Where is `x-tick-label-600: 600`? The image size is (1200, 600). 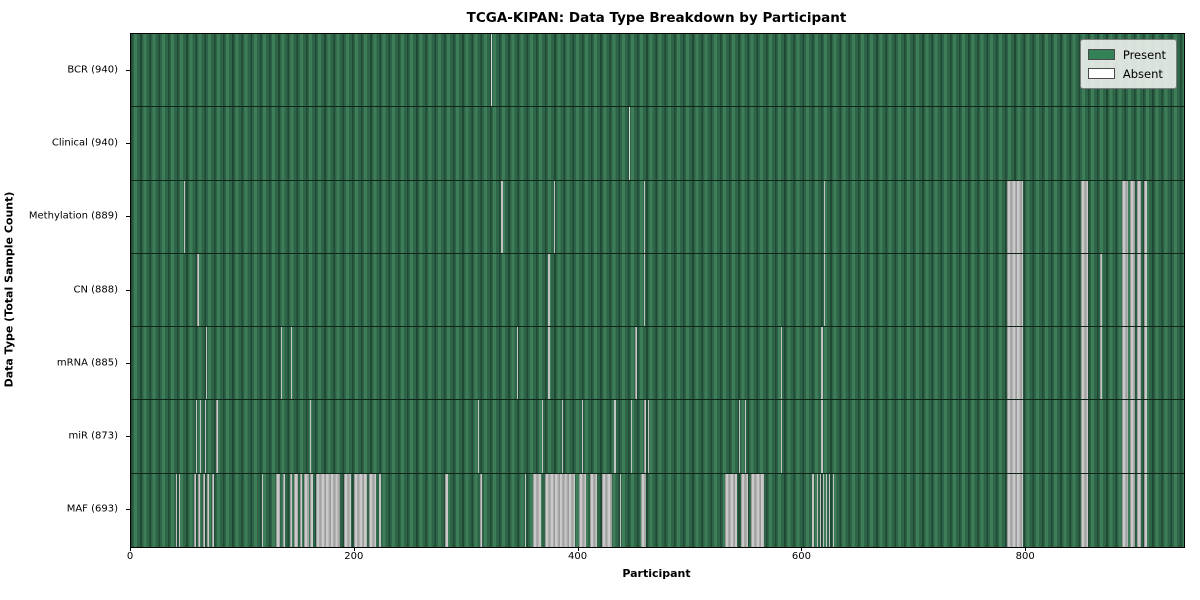
x-tick-label-600: 600 is located at coordinates (801, 556).